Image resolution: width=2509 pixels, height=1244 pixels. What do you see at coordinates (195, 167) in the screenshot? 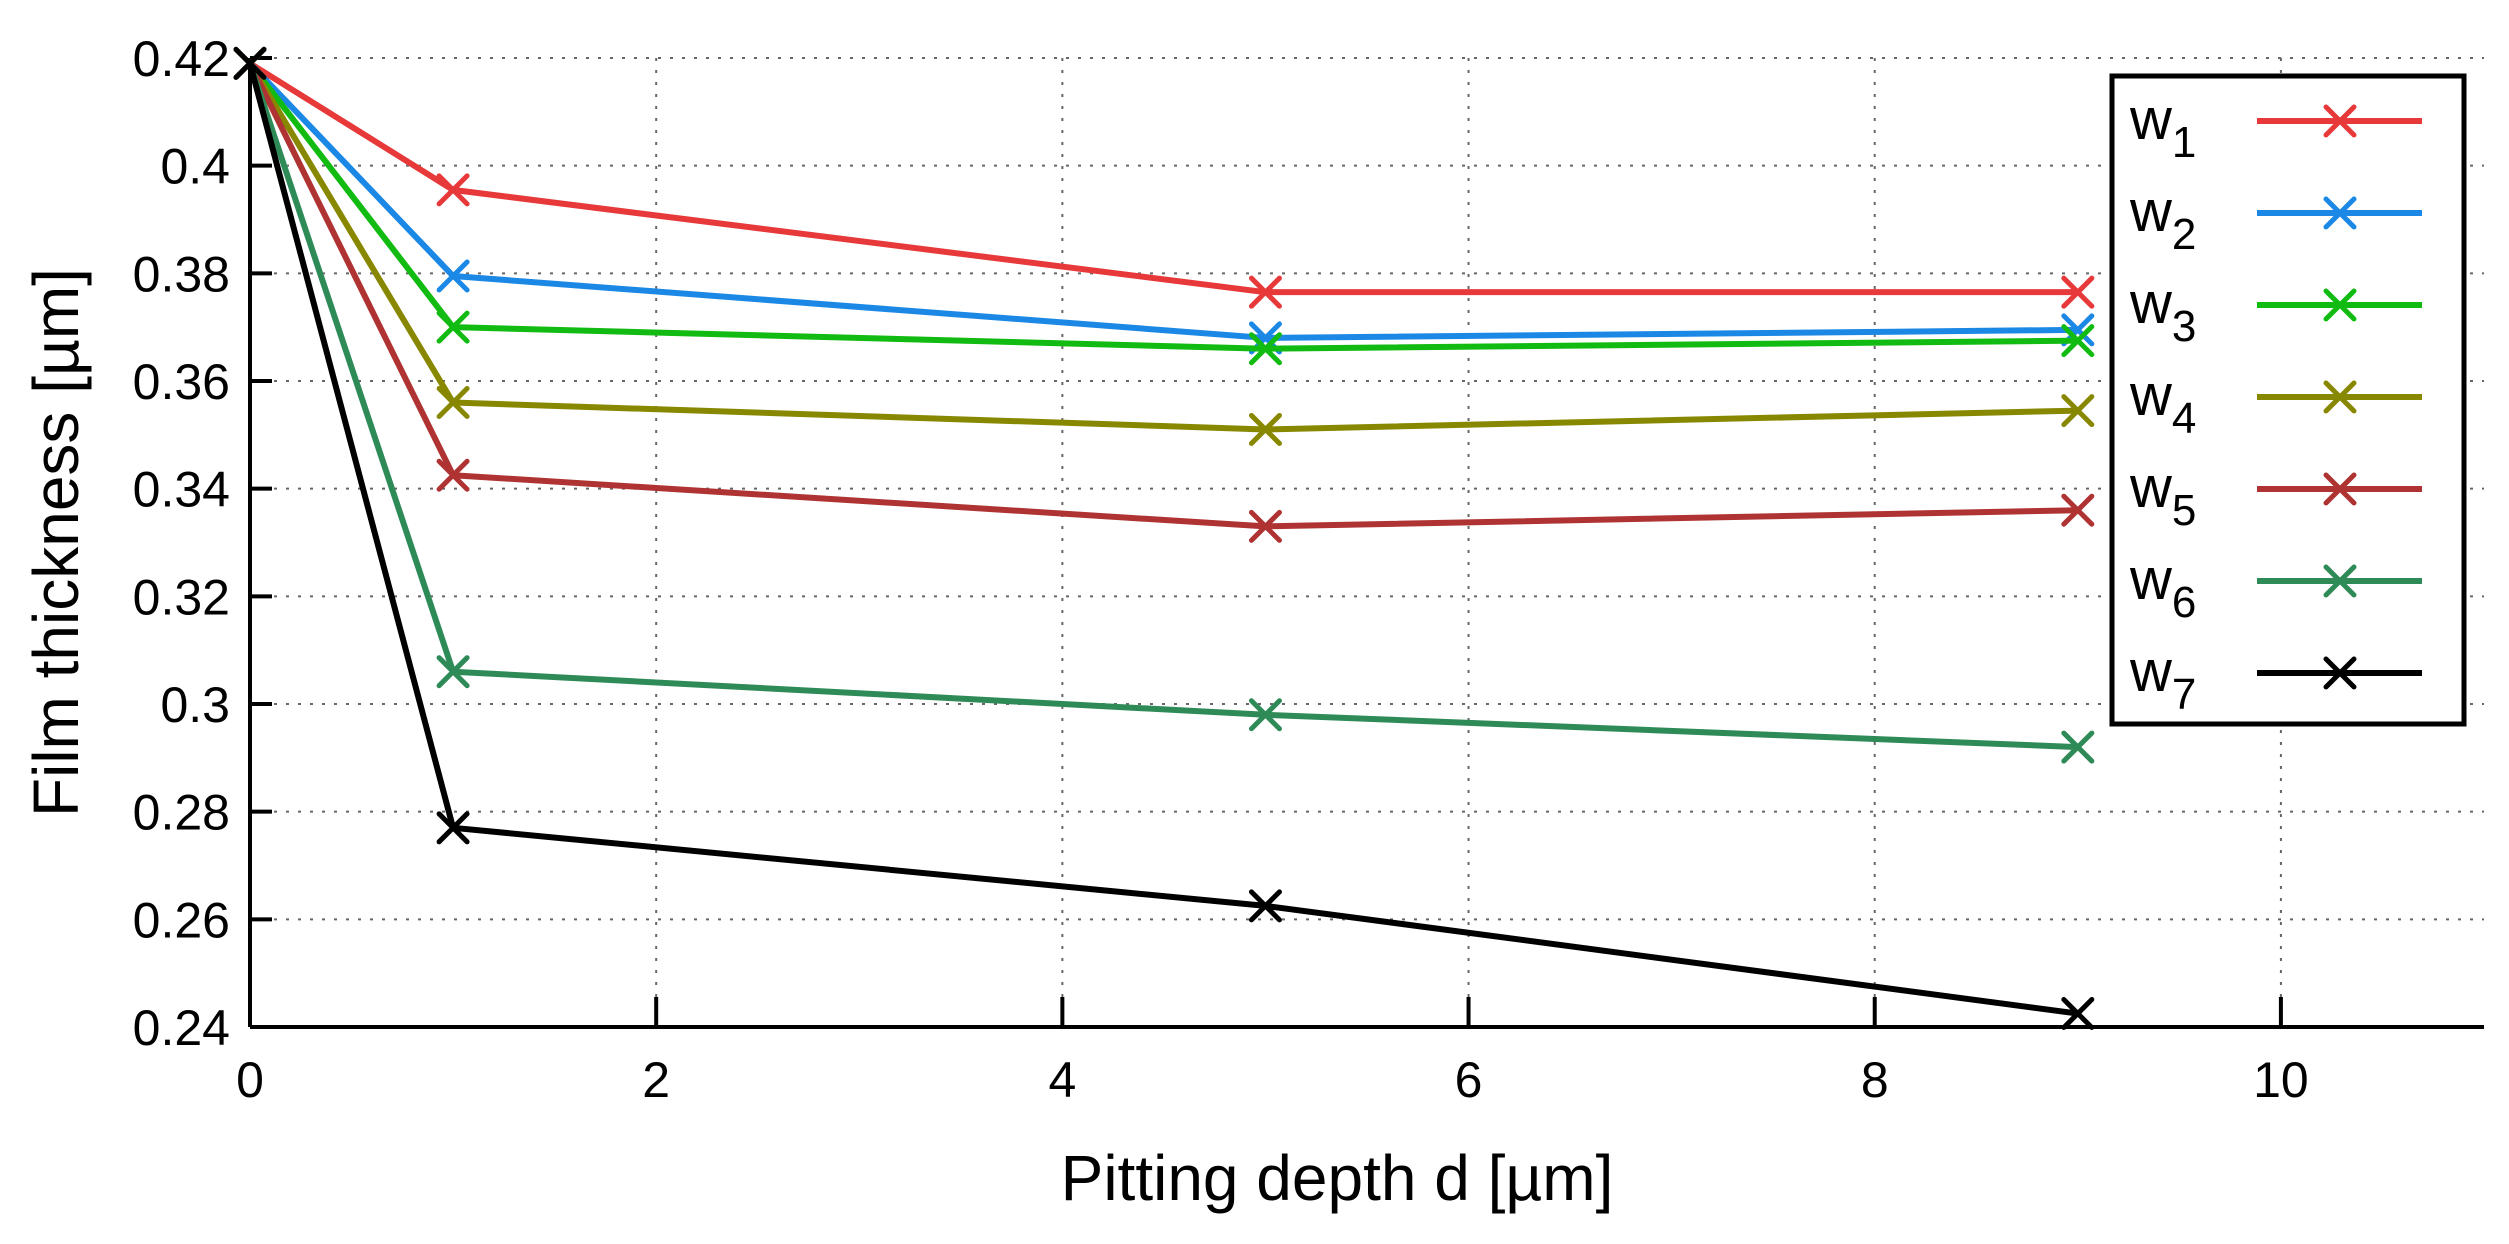
I see `y-tick-label: 0.4` at bounding box center [195, 167].